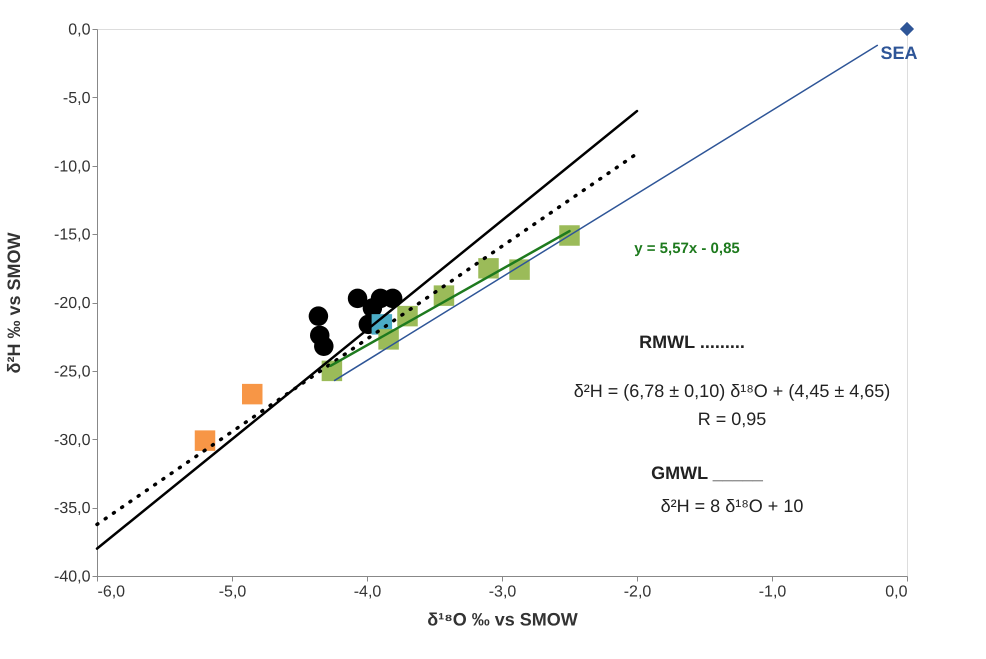 The image size is (986, 659). What do you see at coordinates (732, 391) in the screenshot?
I see `annotation: δ²H = (6,78 ± 0,10) δ¹⁸O + (4,45 ± 4,65)` at bounding box center [732, 391].